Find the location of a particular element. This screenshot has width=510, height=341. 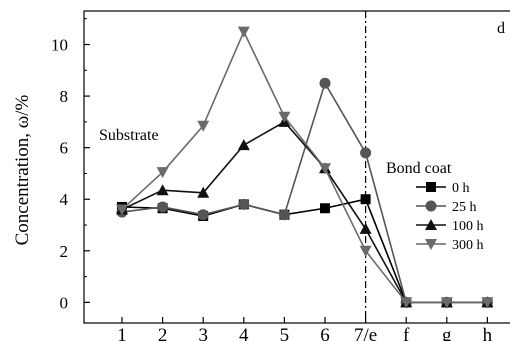

annotation-substrate: Substrate is located at coordinates (129, 135).